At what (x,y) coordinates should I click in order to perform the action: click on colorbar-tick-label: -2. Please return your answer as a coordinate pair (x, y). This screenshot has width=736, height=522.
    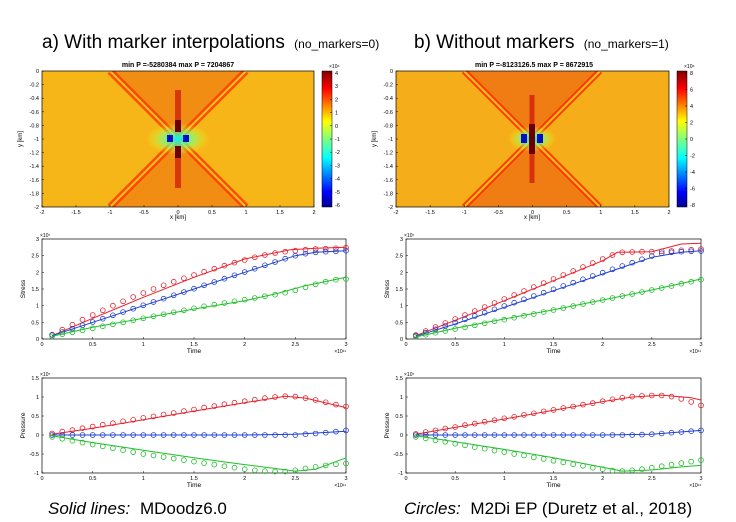
    Looking at the image, I should click on (692, 157).